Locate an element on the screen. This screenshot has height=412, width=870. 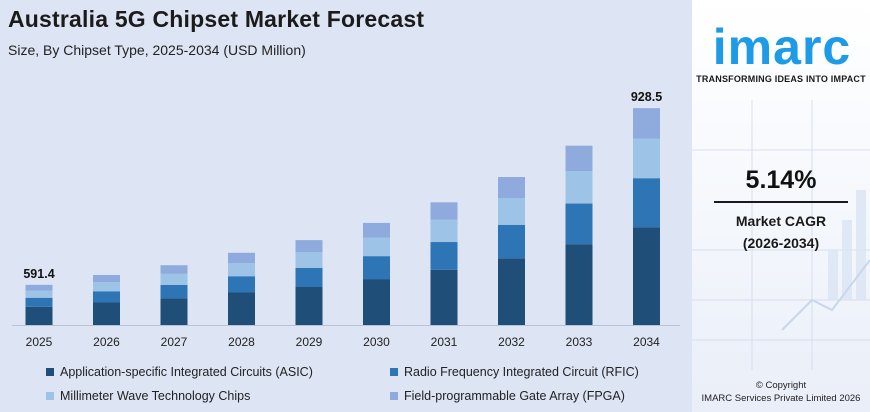
legend-swatch-mmwave is located at coordinates (50, 396).